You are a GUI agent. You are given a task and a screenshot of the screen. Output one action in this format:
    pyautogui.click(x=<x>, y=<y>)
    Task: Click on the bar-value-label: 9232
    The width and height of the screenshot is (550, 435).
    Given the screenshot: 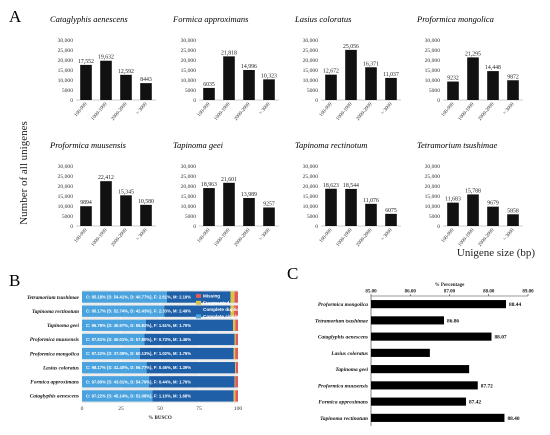 What is the action you would take?
    pyautogui.click(x=453, y=79)
    